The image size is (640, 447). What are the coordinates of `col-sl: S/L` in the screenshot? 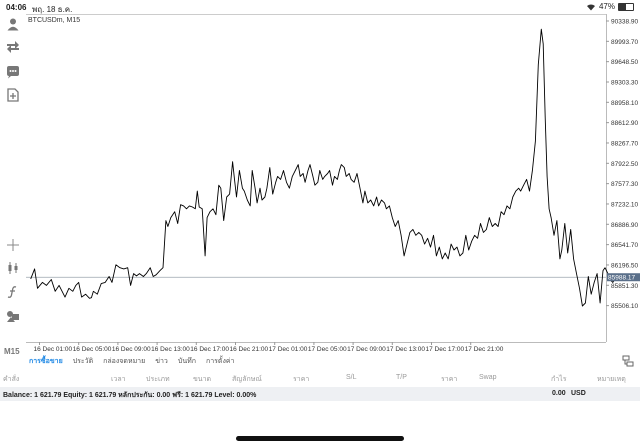 It's located at (351, 377).